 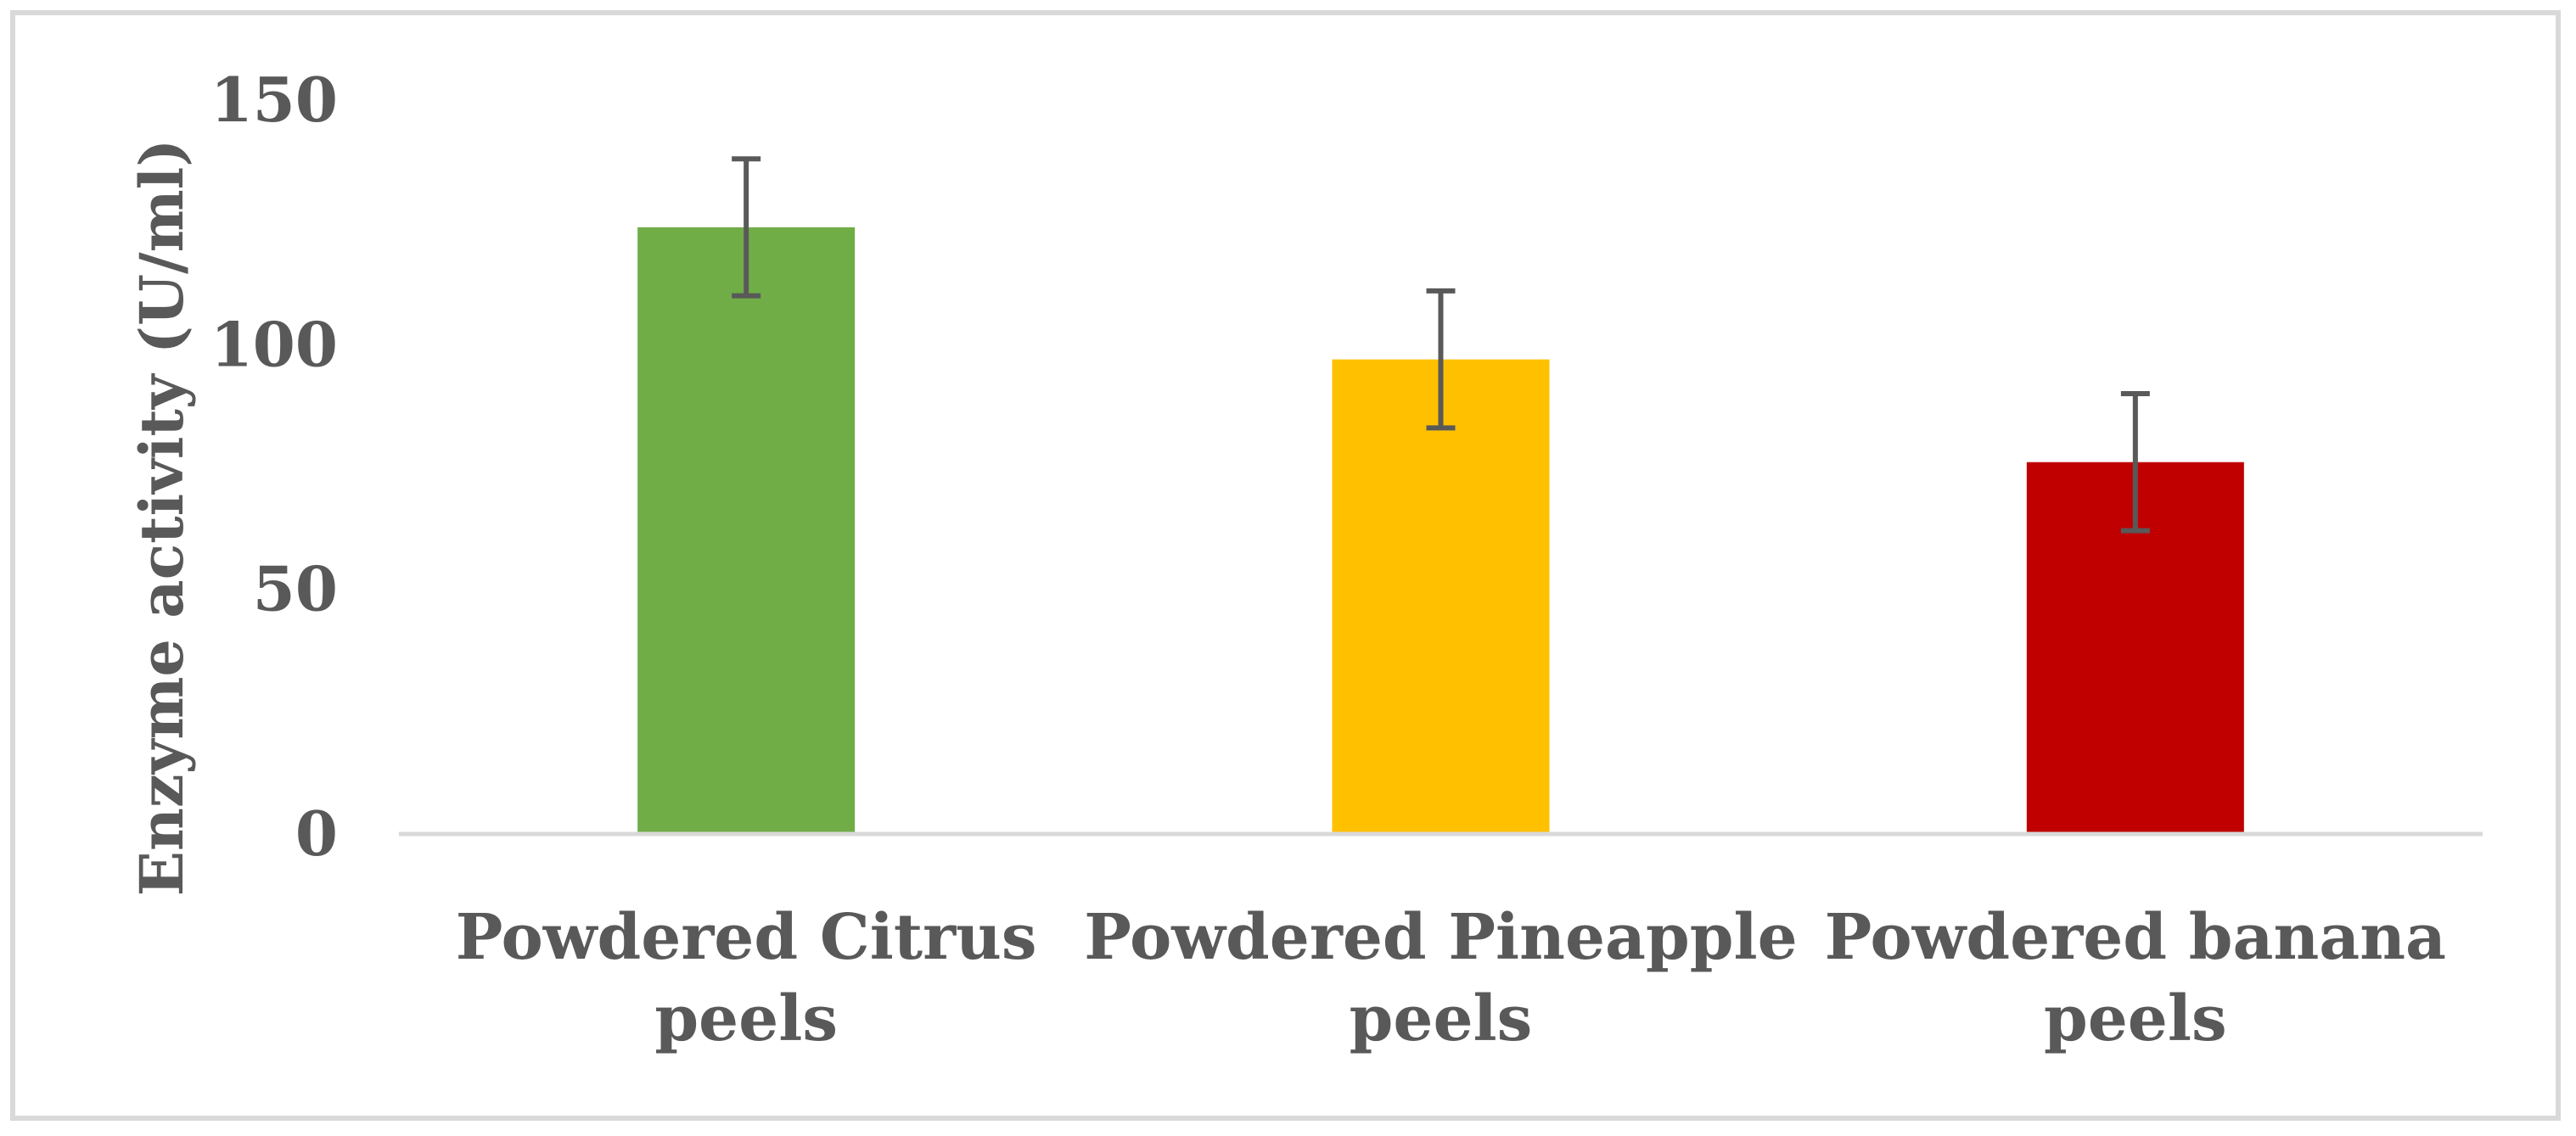 I want to click on y-tick-label: 100, so click(x=274, y=344).